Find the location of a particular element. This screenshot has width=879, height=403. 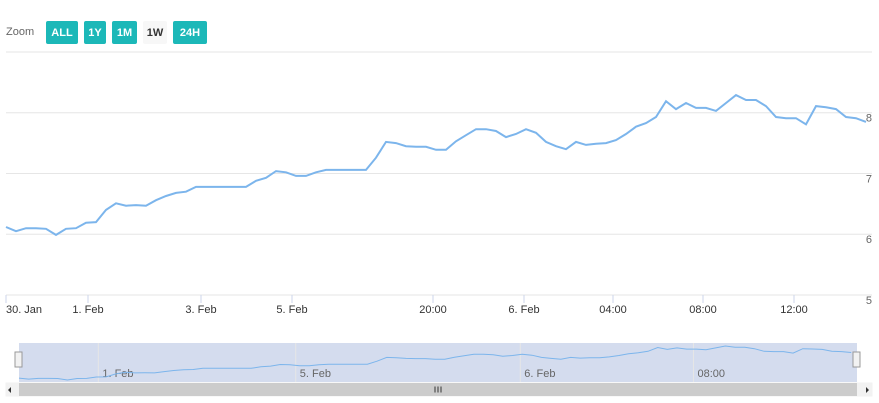

navigator-handle-right is located at coordinates (856, 359).